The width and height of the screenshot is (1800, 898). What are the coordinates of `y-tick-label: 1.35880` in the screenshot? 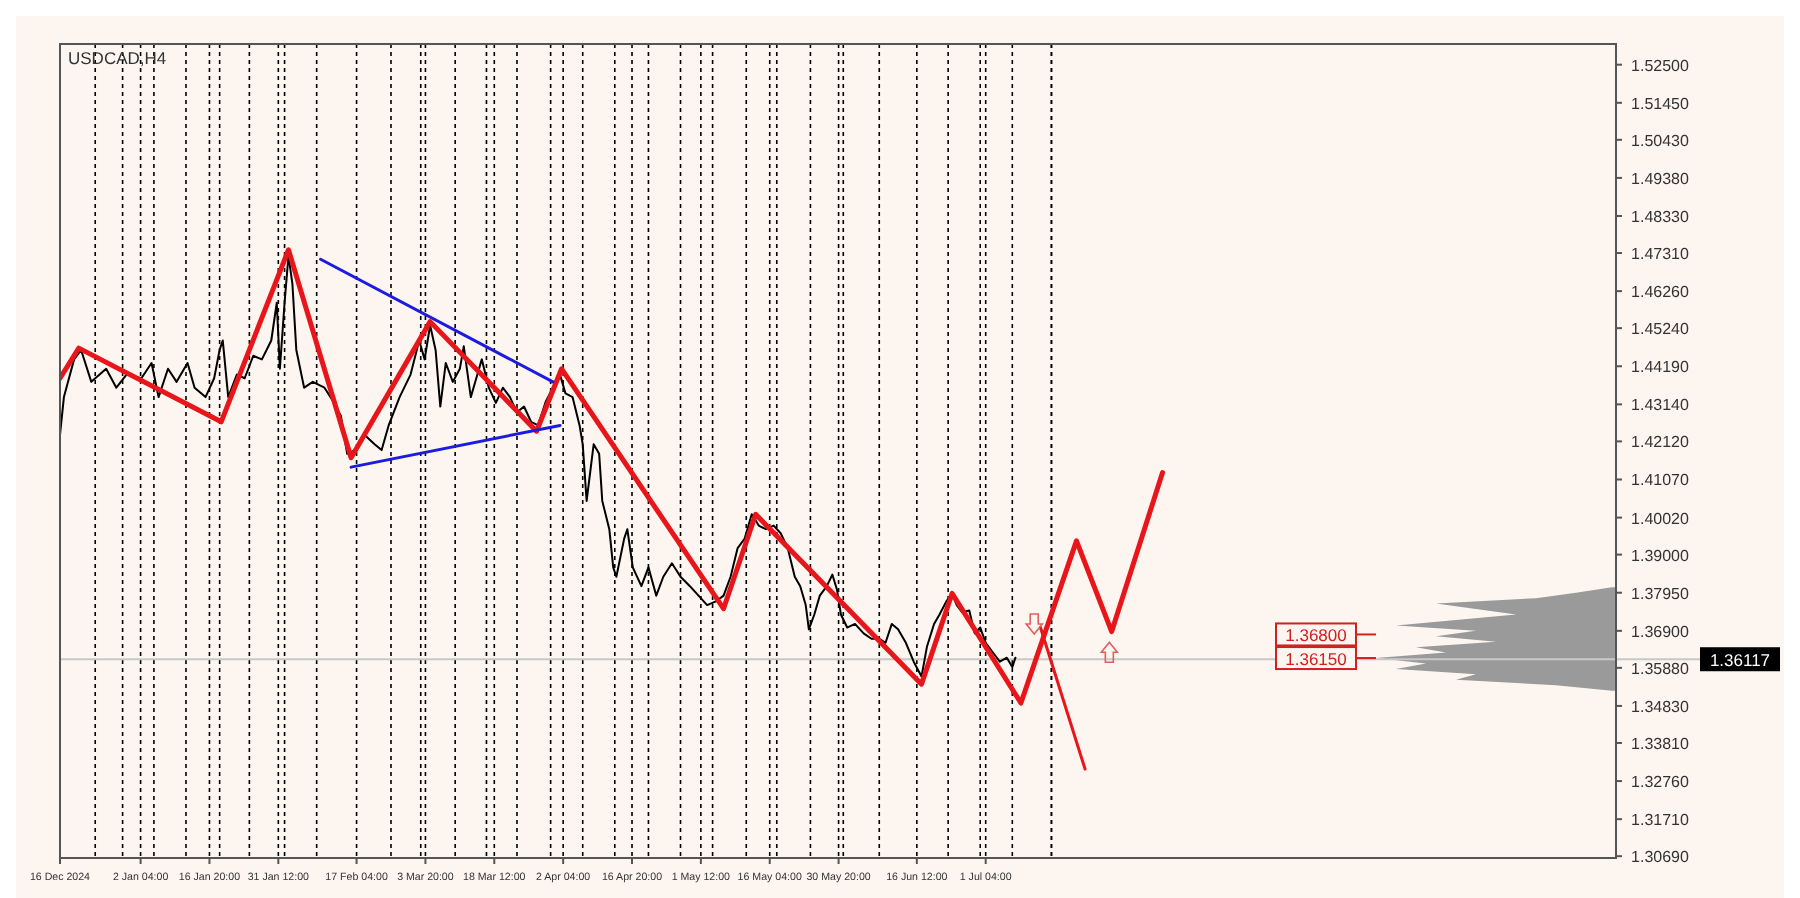 It's located at (1661, 668).